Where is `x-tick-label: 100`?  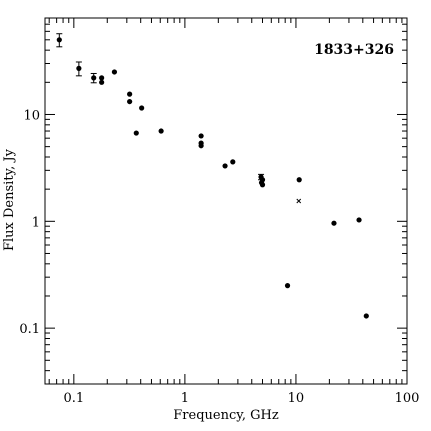
x-tick-label: 100 is located at coordinates (407, 398).